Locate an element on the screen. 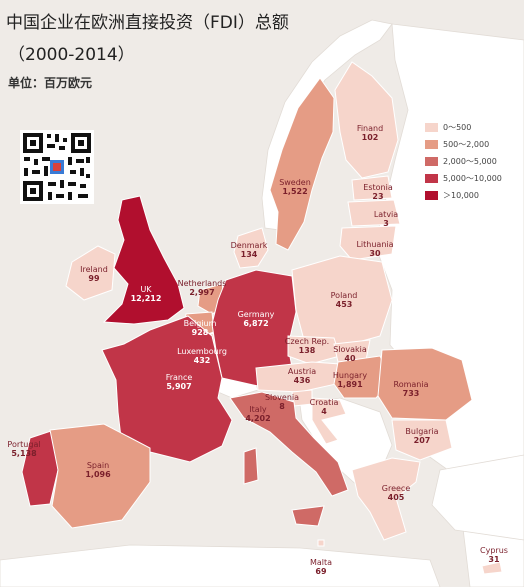  country-value: 453 is located at coordinates (344, 304).